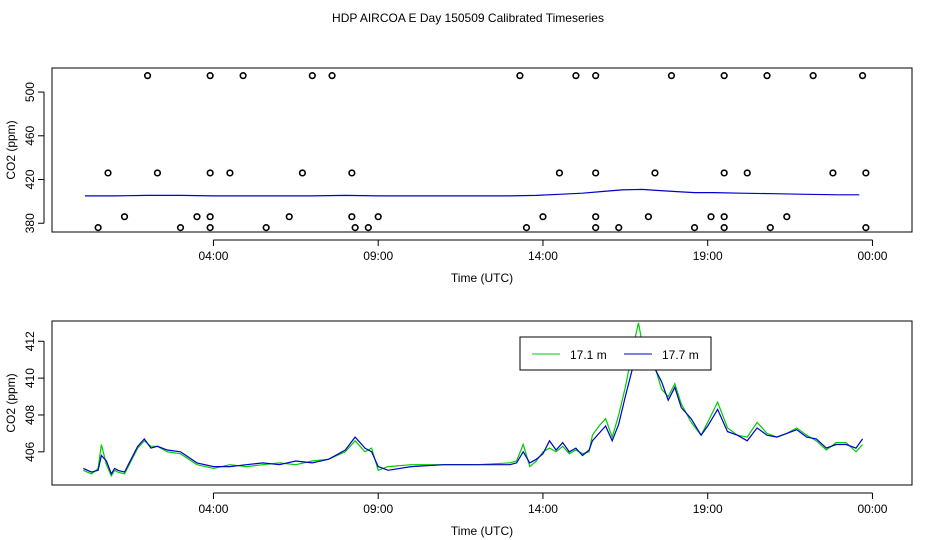 The height and width of the screenshot is (540, 936). I want to click on bottom-y-axis: 406 408 410 412, so click(34, 396).